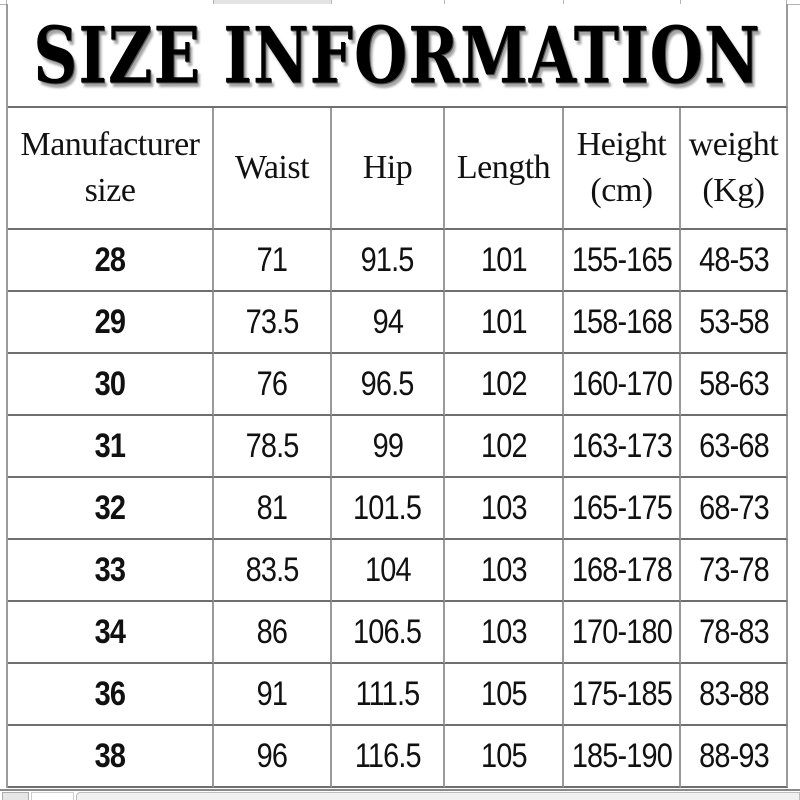 This screenshot has height=800, width=800. I want to click on cell-value: 91.5, so click(388, 259).